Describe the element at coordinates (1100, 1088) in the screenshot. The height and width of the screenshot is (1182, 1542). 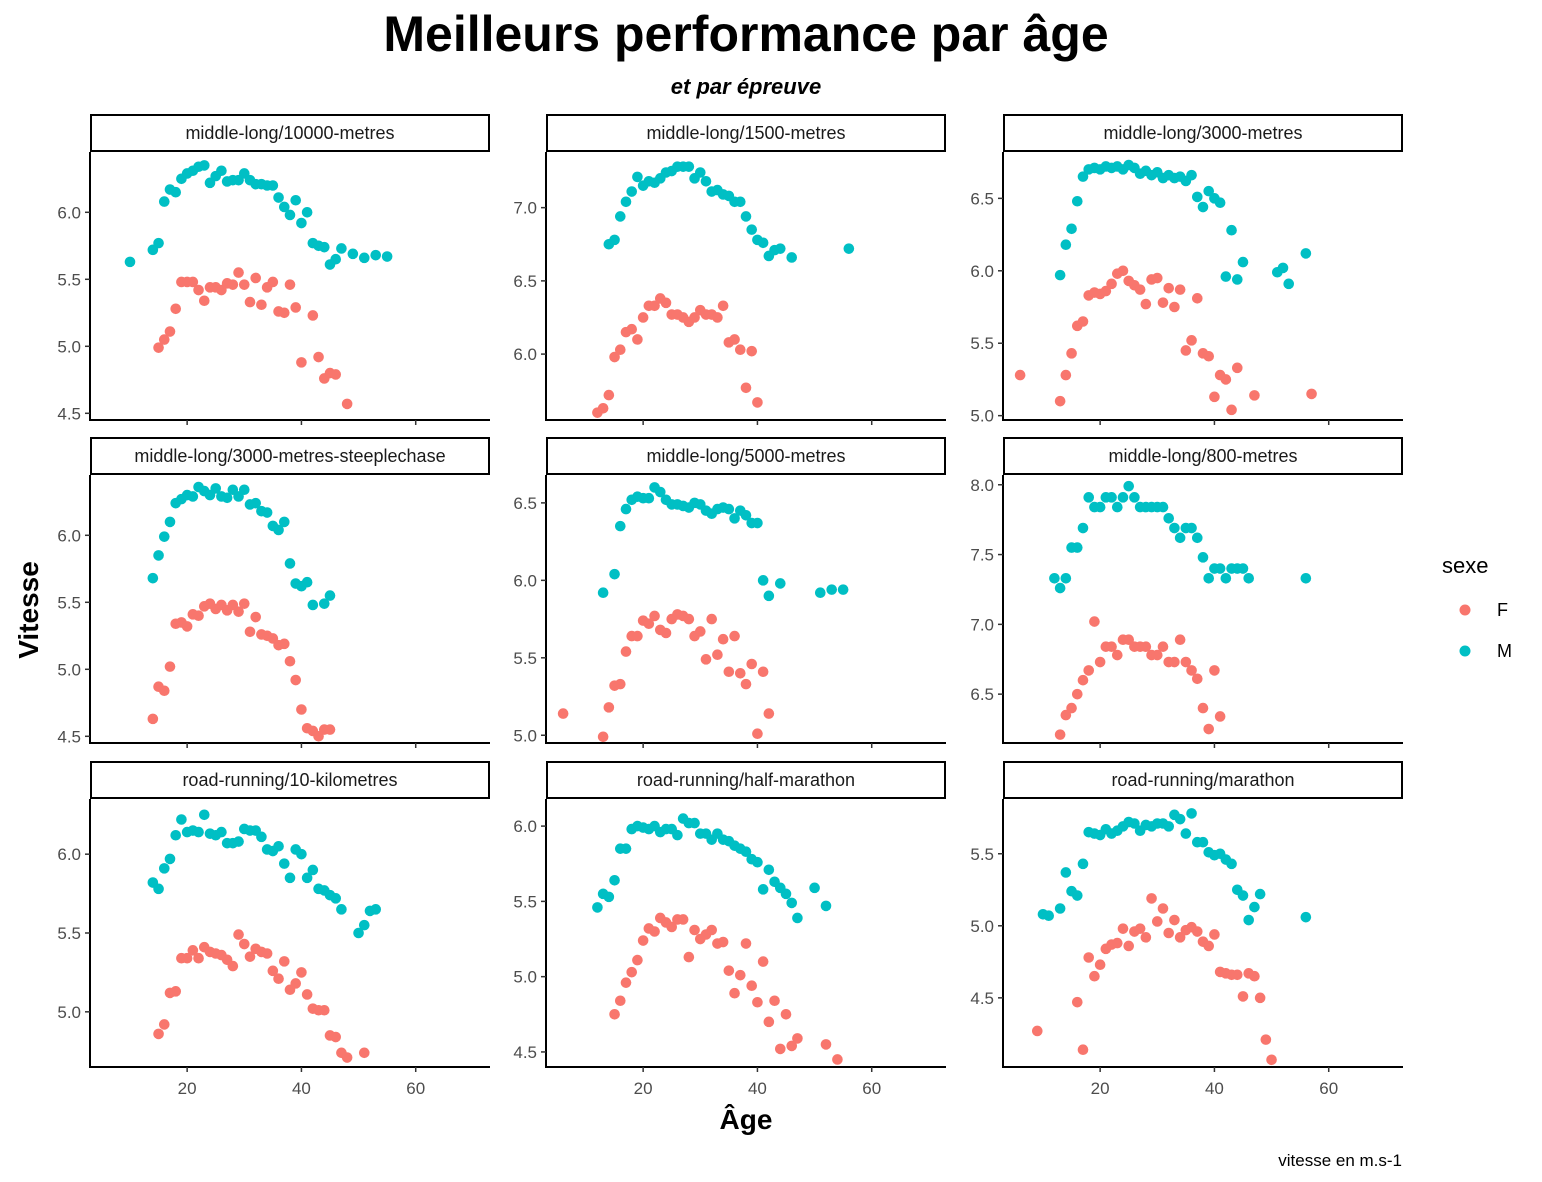
I see `x-tick-label: 20` at that location.